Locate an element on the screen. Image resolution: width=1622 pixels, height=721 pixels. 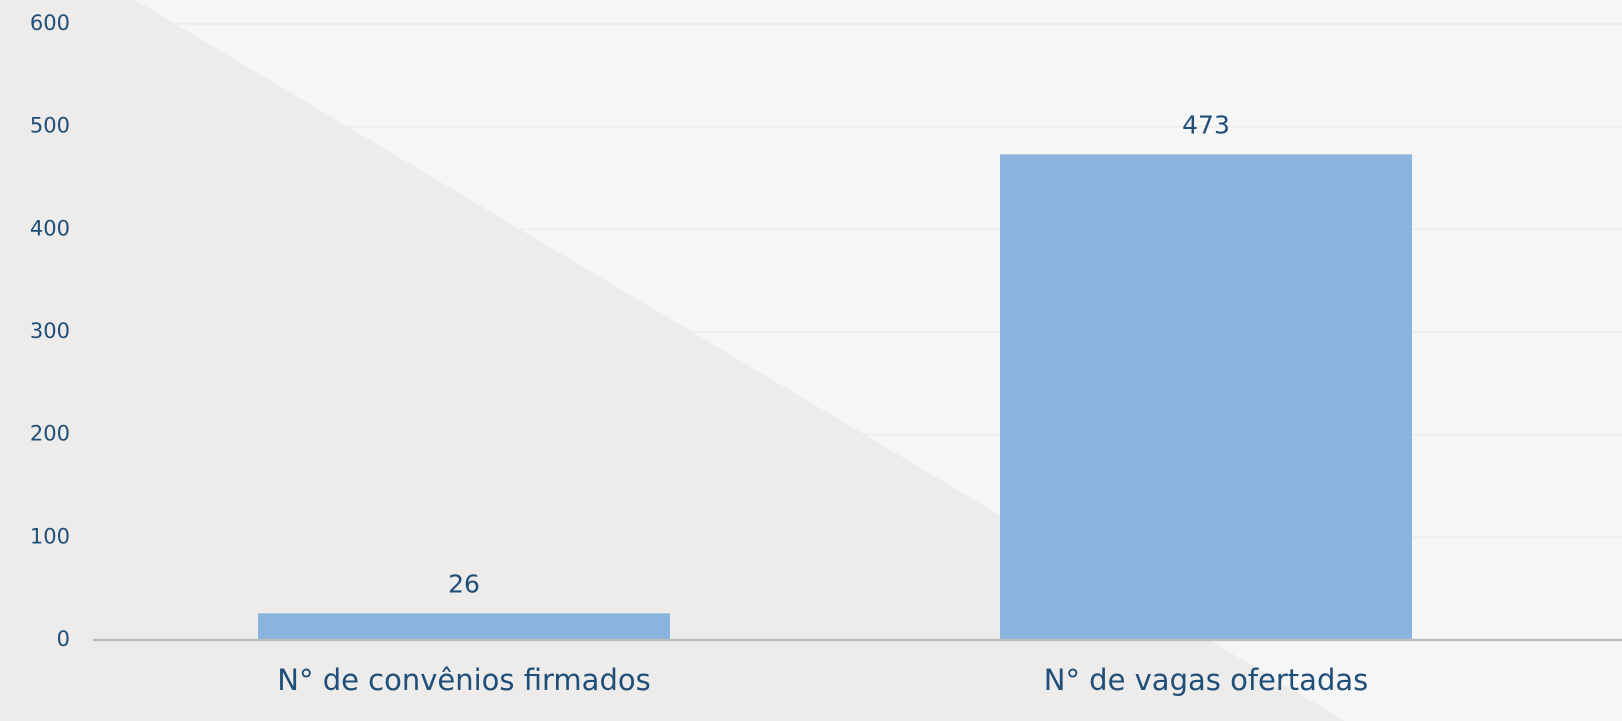
y-tick-label: 500 is located at coordinates (50, 126).